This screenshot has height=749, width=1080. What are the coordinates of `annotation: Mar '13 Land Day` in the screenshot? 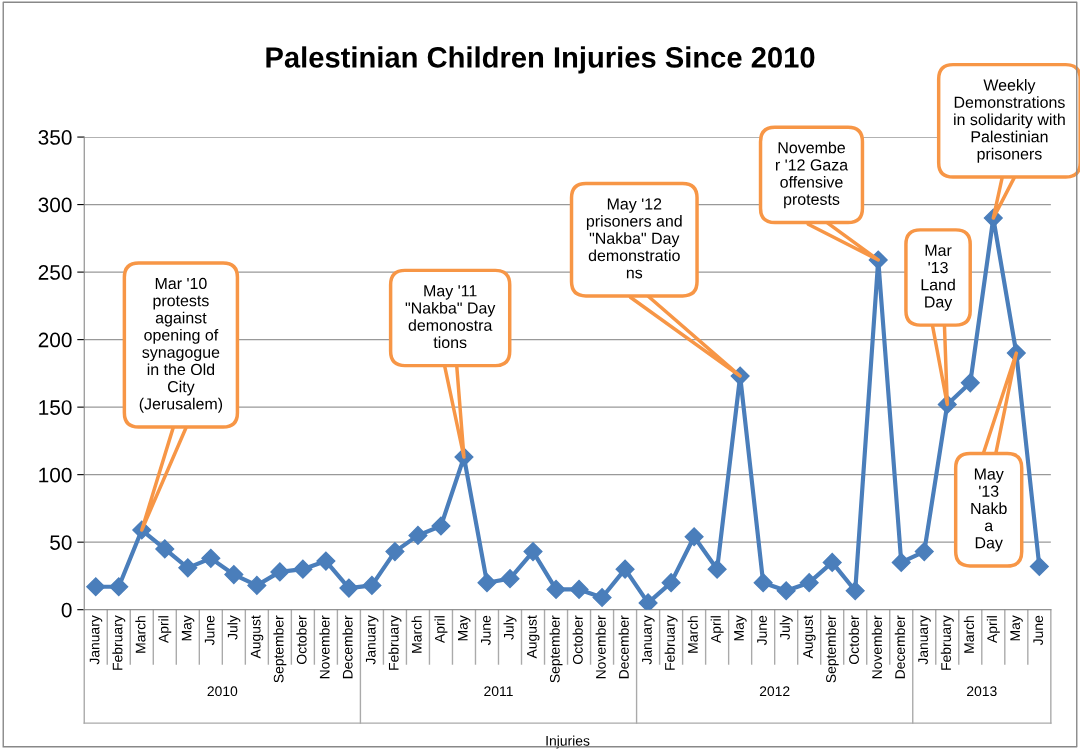 It's located at (938, 277).